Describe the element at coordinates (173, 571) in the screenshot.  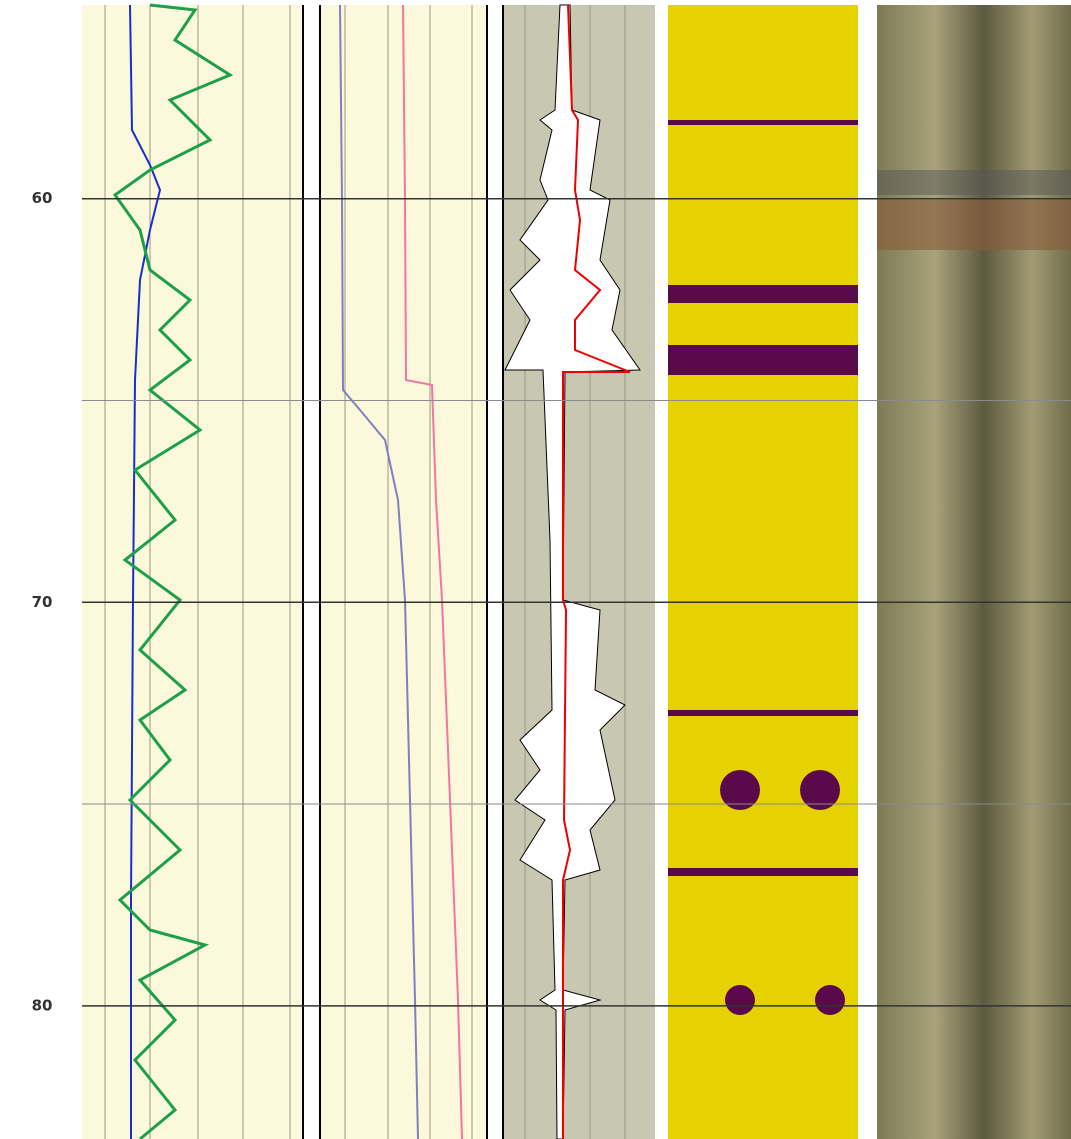
I see `green-curve` at that location.